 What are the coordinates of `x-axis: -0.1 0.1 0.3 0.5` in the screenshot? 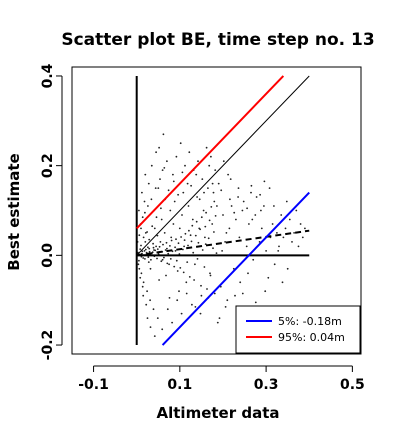 It's located at (221, 379).